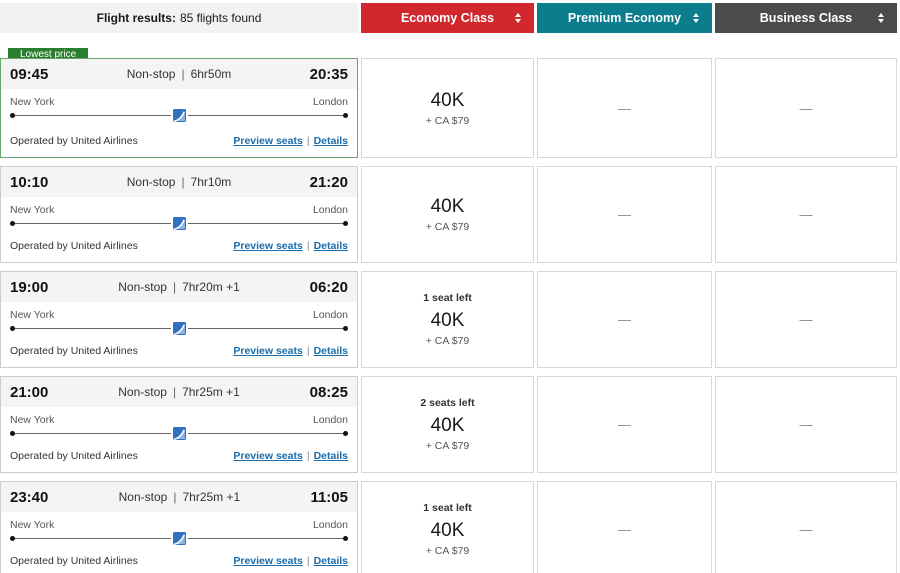 The width and height of the screenshot is (900, 573). Describe the element at coordinates (211, 287) in the screenshot. I see `duration-label: 7hr20m +1` at that location.